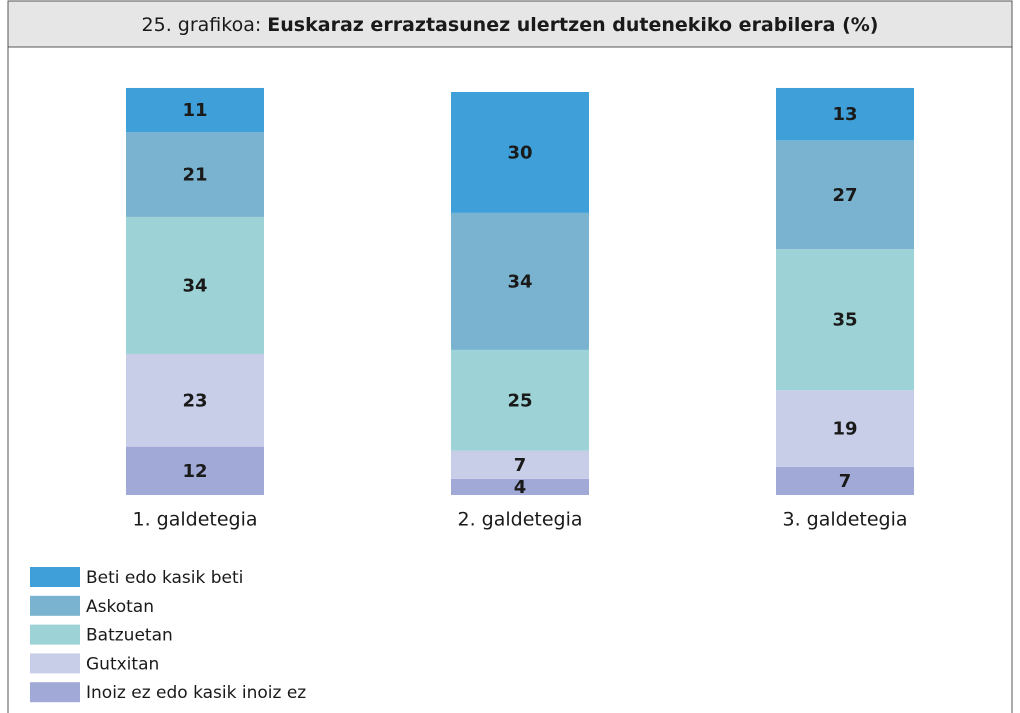 This screenshot has height=713, width=1020. I want to click on legend-label: Batzuetan, so click(129, 636).